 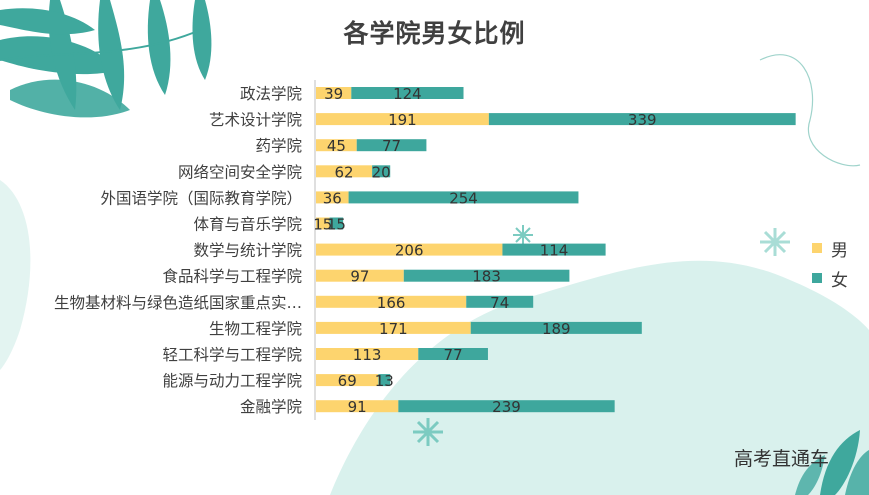 What do you see at coordinates (839, 280) in the screenshot?
I see `legend-label-female: 女` at bounding box center [839, 280].